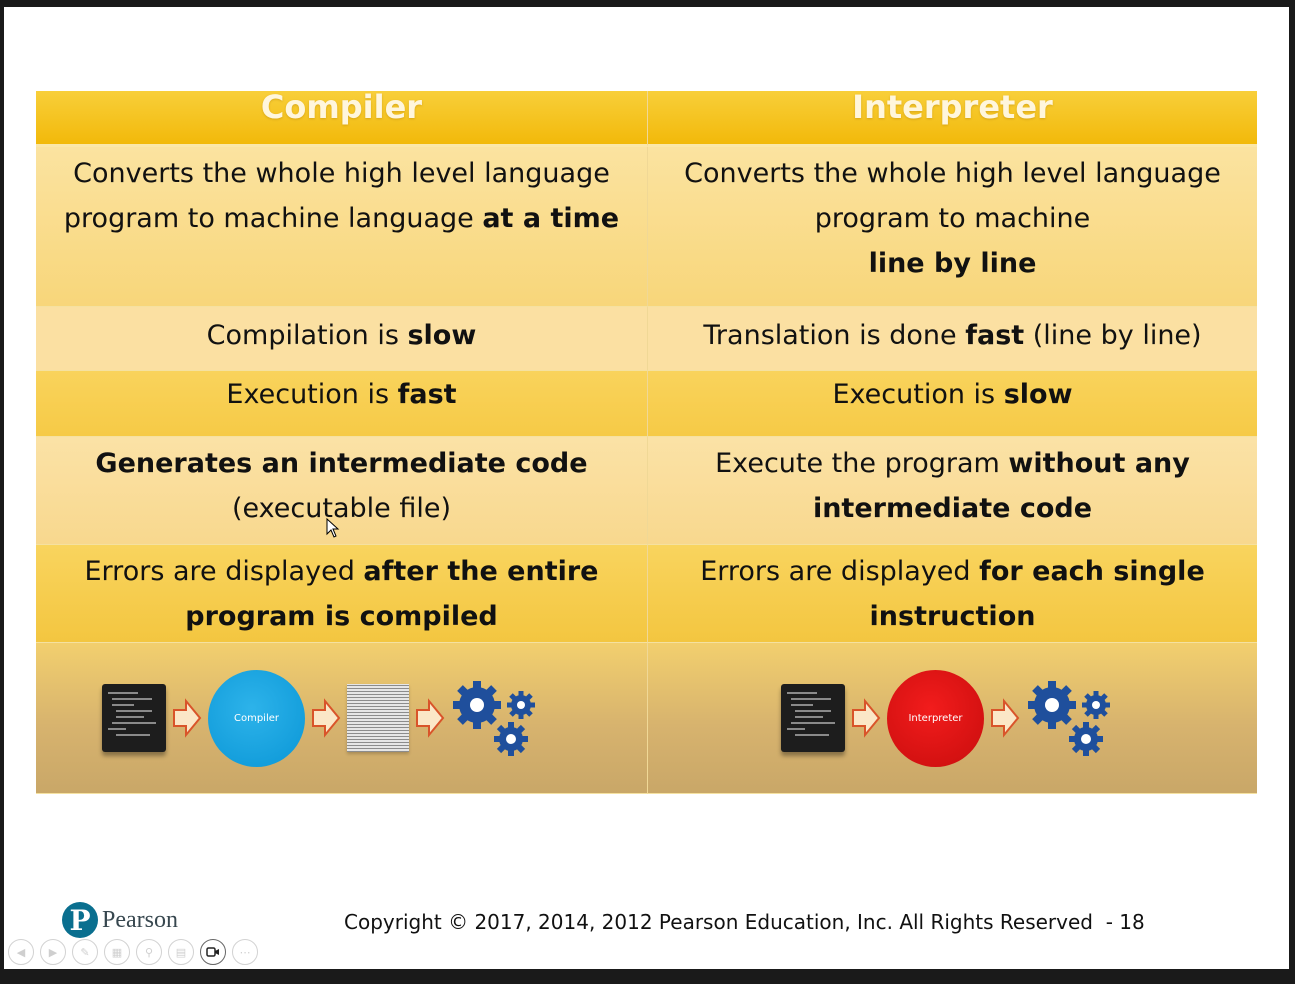 This screenshot has width=1295, height=984. Describe the element at coordinates (1113, 335) in the screenshot. I see `cell-text: (line by line)` at that location.